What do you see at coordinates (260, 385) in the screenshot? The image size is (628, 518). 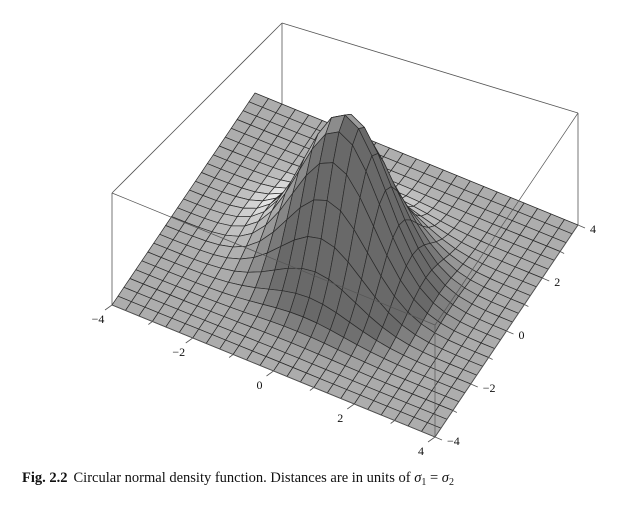 I see `x-tick-label: 0` at bounding box center [260, 385].